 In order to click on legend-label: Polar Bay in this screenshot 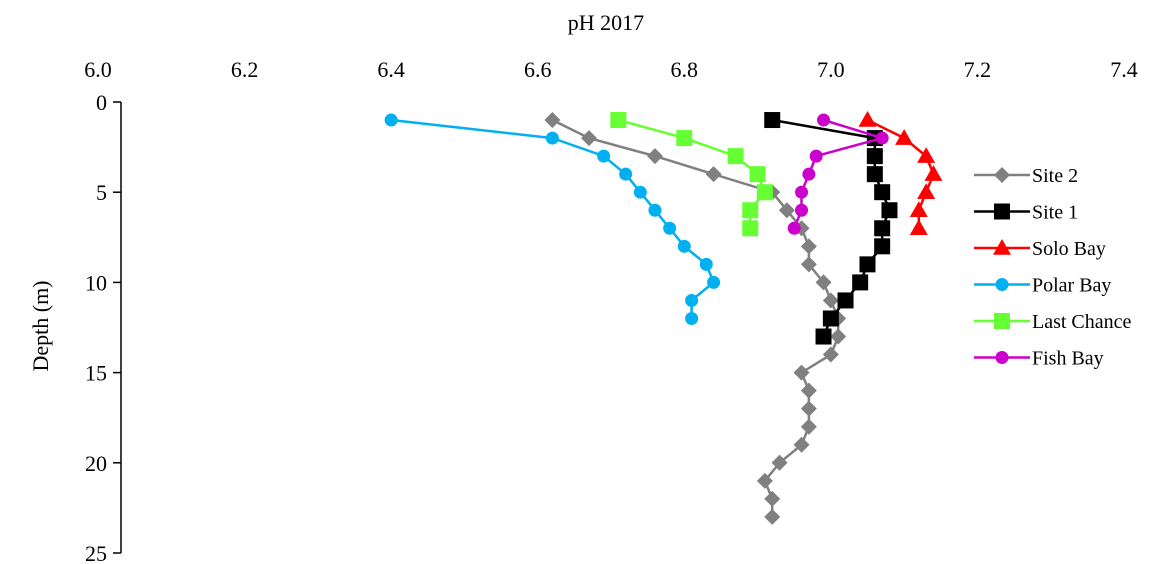, I will do `click(1071, 286)`.